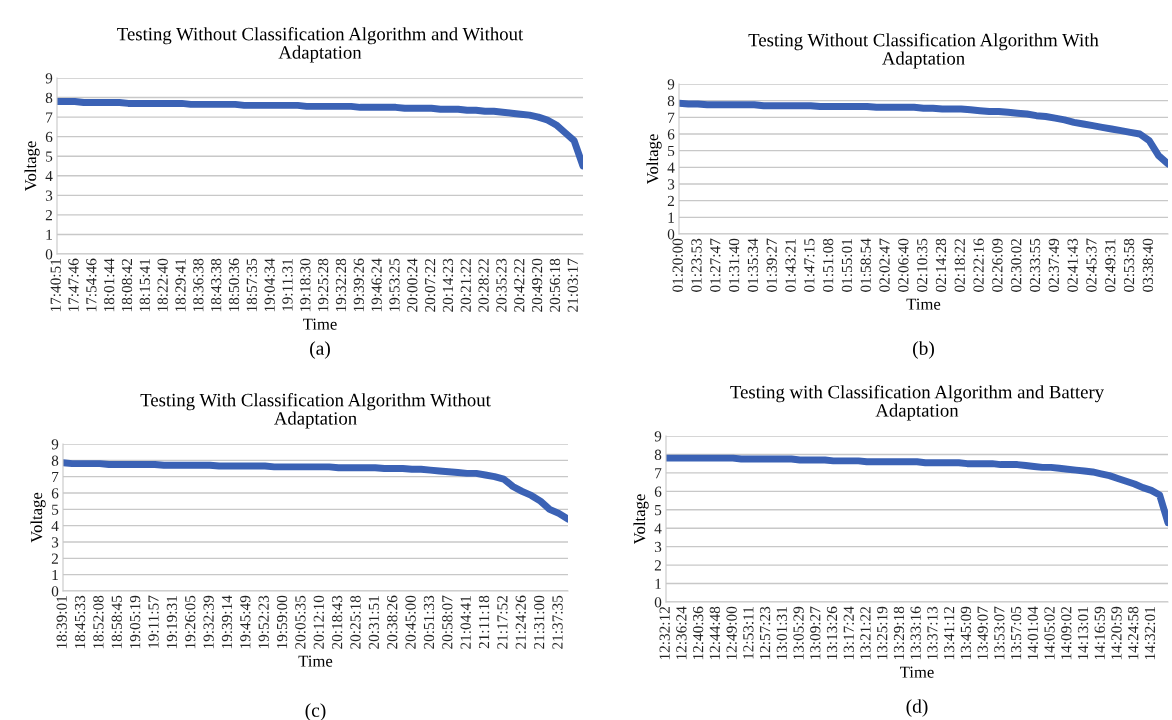 Image resolution: width=1172 pixels, height=720 pixels. Describe the element at coordinates (848, 633) in the screenshot. I see `x-tick-label: 13:17:24` at that location.